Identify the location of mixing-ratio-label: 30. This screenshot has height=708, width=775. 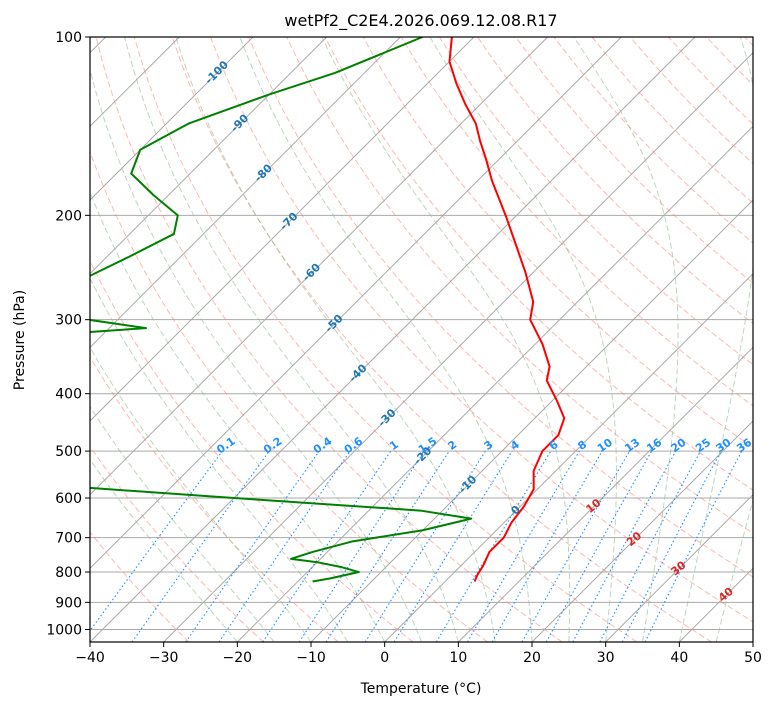
(724, 446).